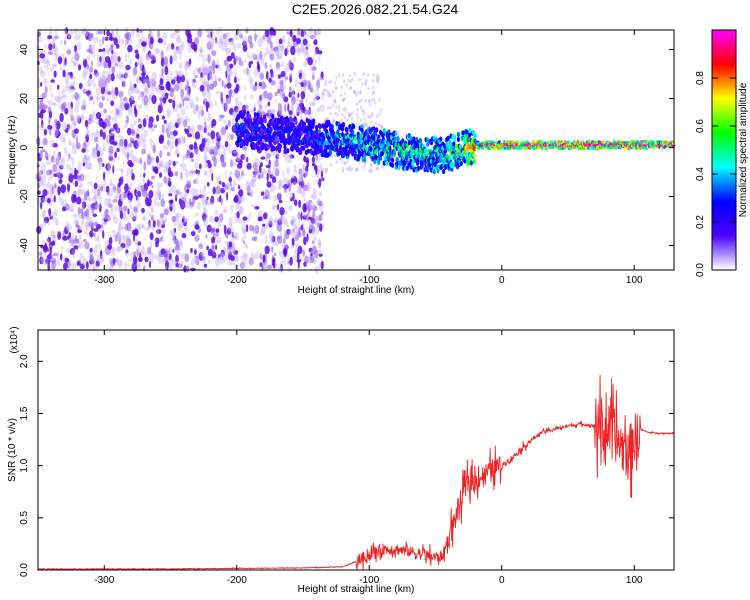  Describe the element at coordinates (24, 245) in the screenshot. I see `spectrogram-y-tick-label: -40` at that location.